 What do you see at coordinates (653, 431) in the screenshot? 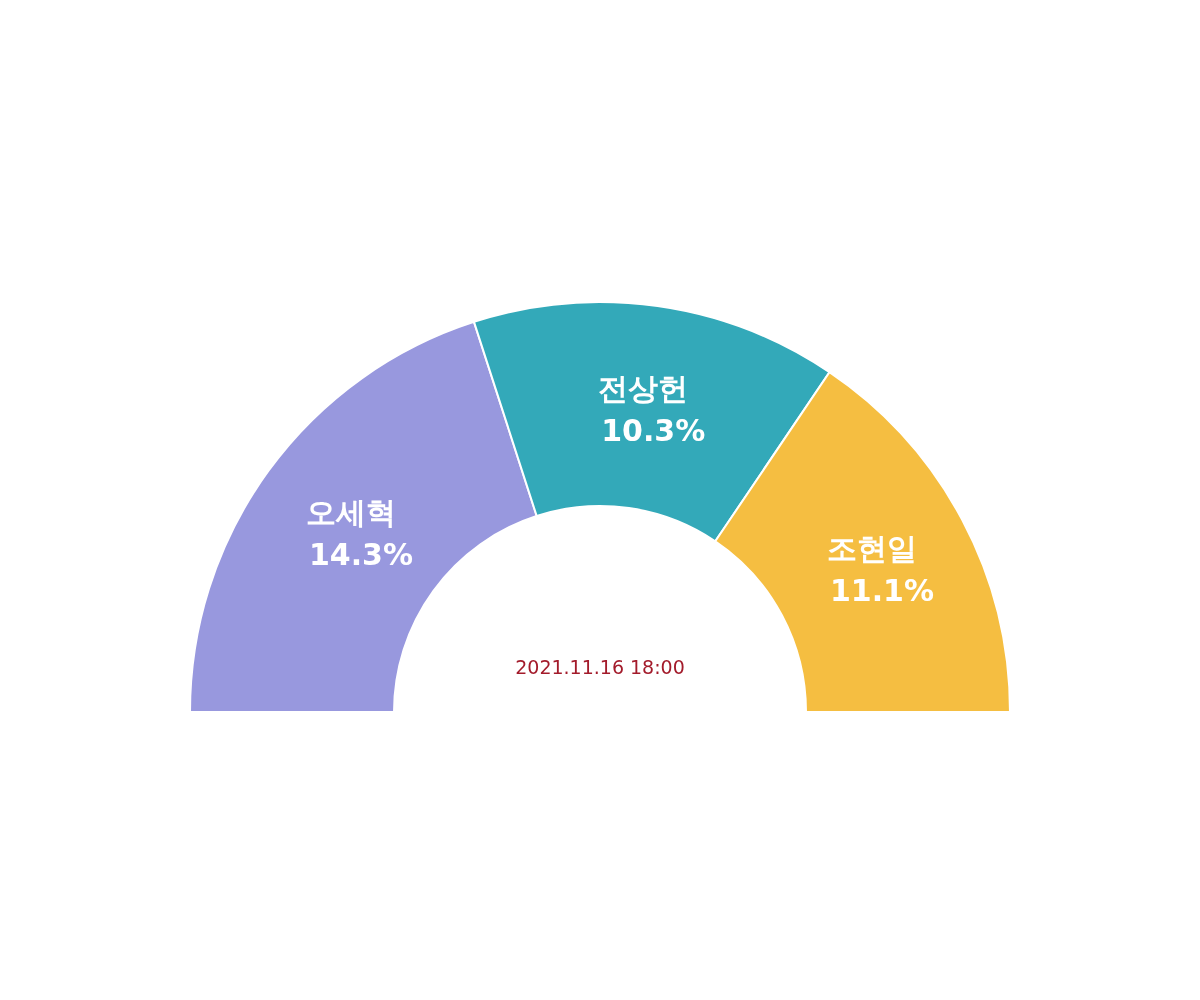
I see `data-label: 10.3%` at bounding box center [653, 431].